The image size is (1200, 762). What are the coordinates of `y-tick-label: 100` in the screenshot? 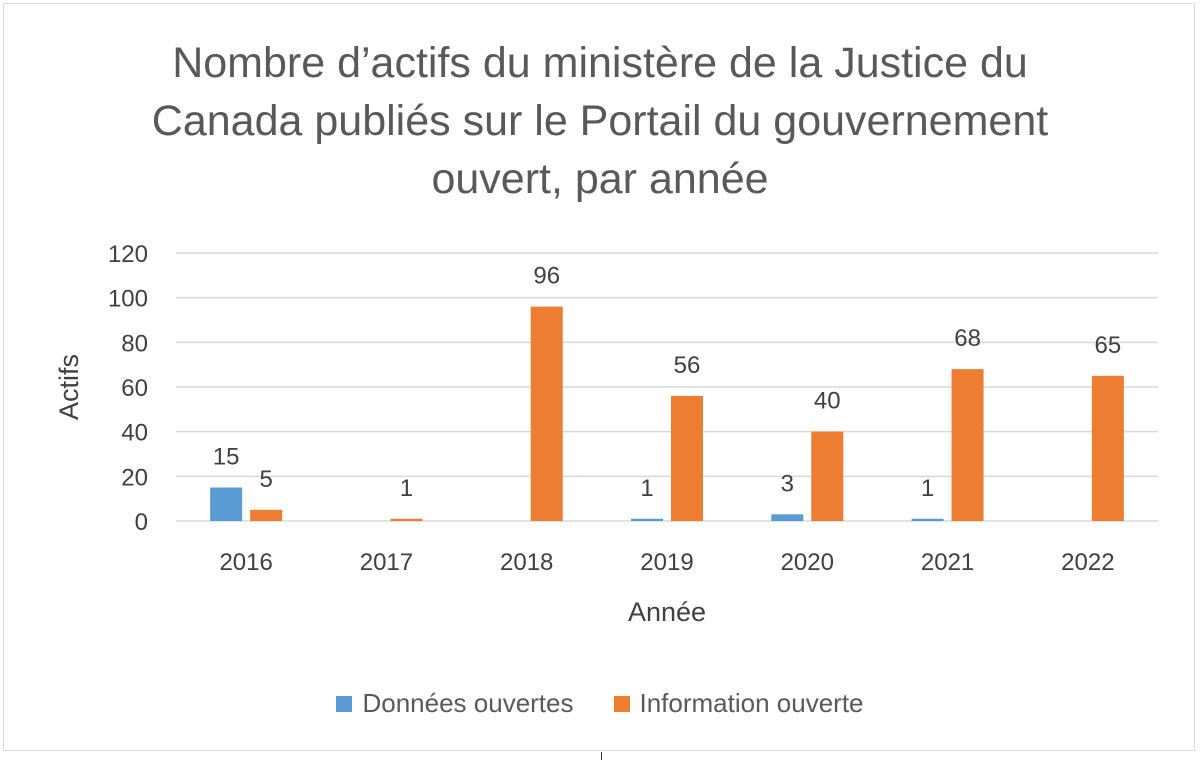 It's located at (128, 299).